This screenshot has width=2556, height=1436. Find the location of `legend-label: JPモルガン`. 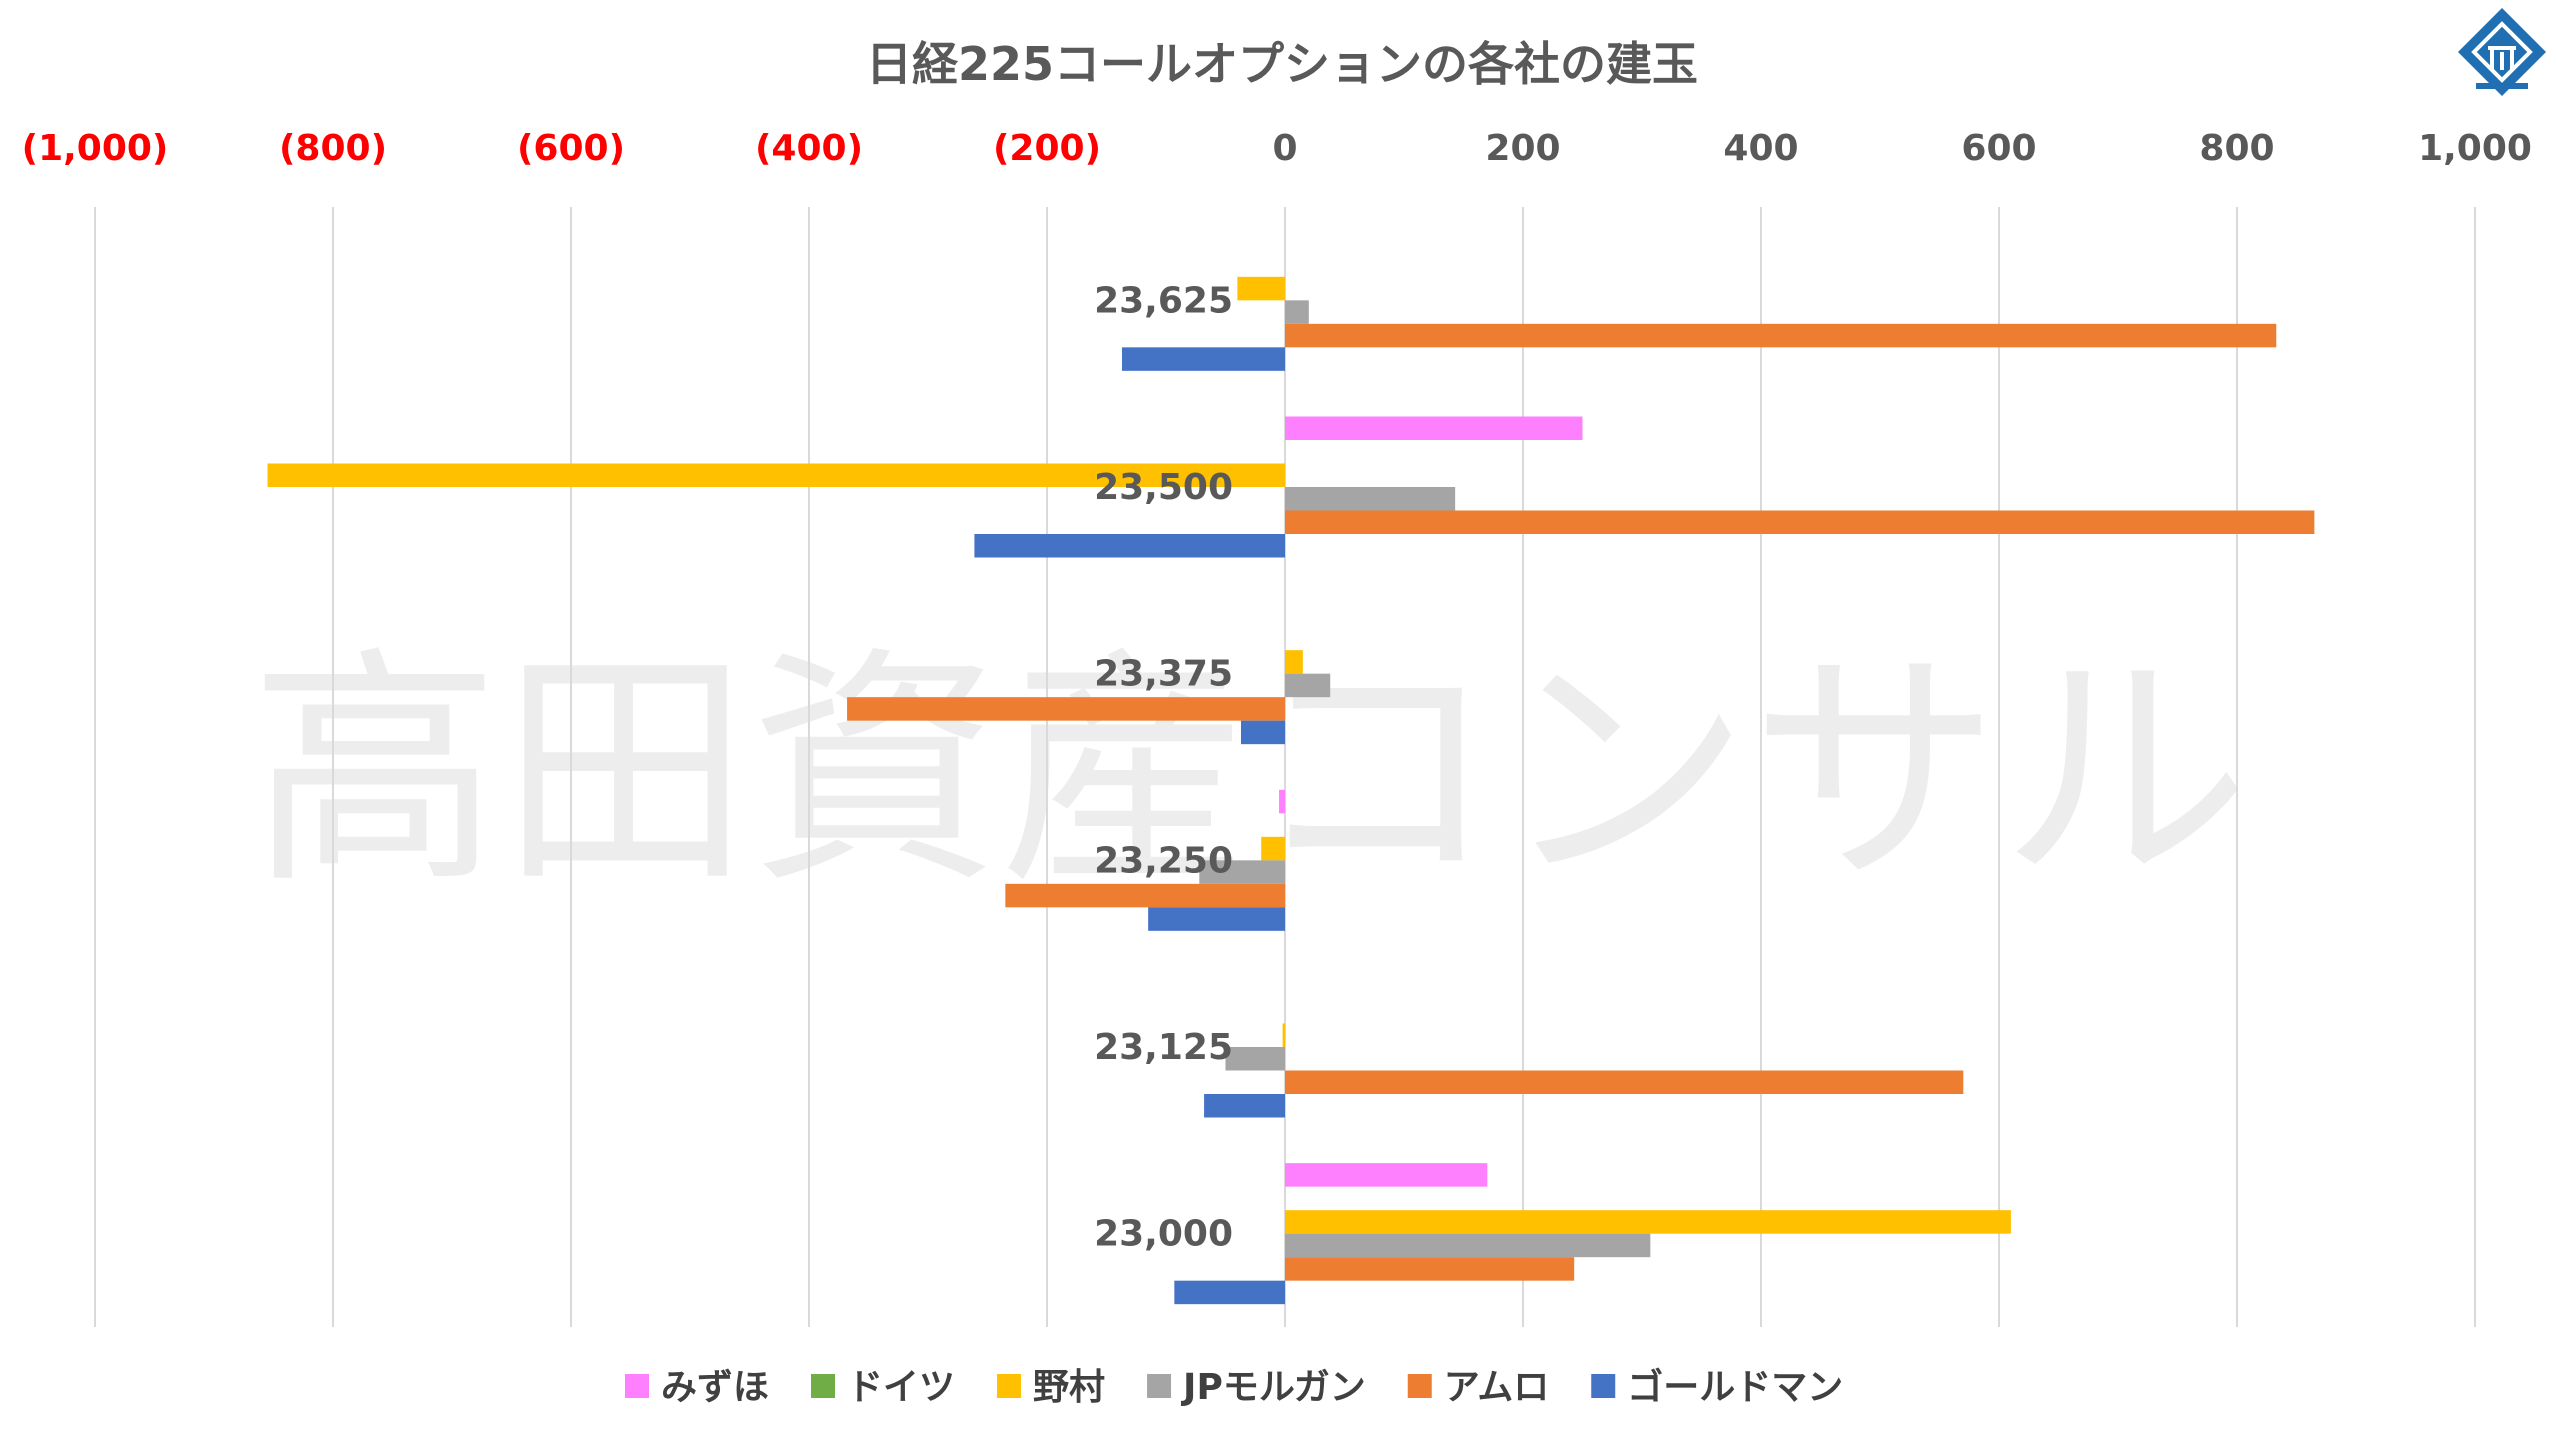

legend-label: JPモルガン is located at coordinates (1273, 1387).